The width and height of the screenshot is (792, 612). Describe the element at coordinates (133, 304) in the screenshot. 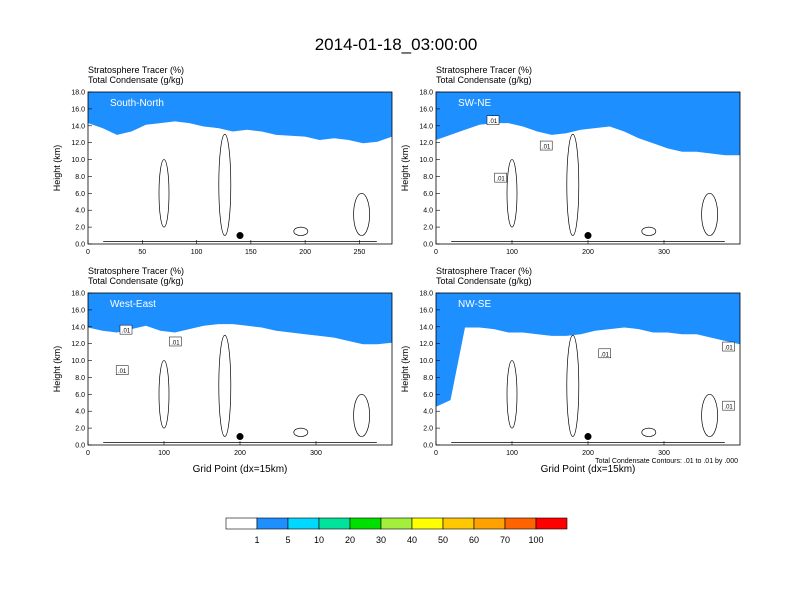

I see `panel-name: West-East` at that location.